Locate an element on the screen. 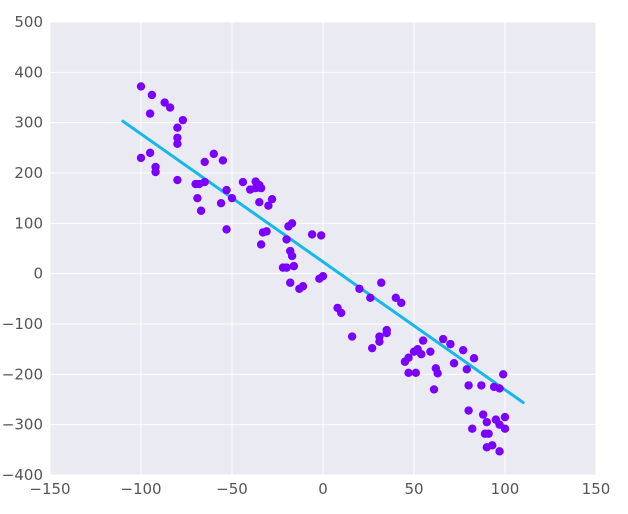 Image resolution: width=628 pixels, height=514 pixels. x-tick-label: 50 is located at coordinates (413, 489).